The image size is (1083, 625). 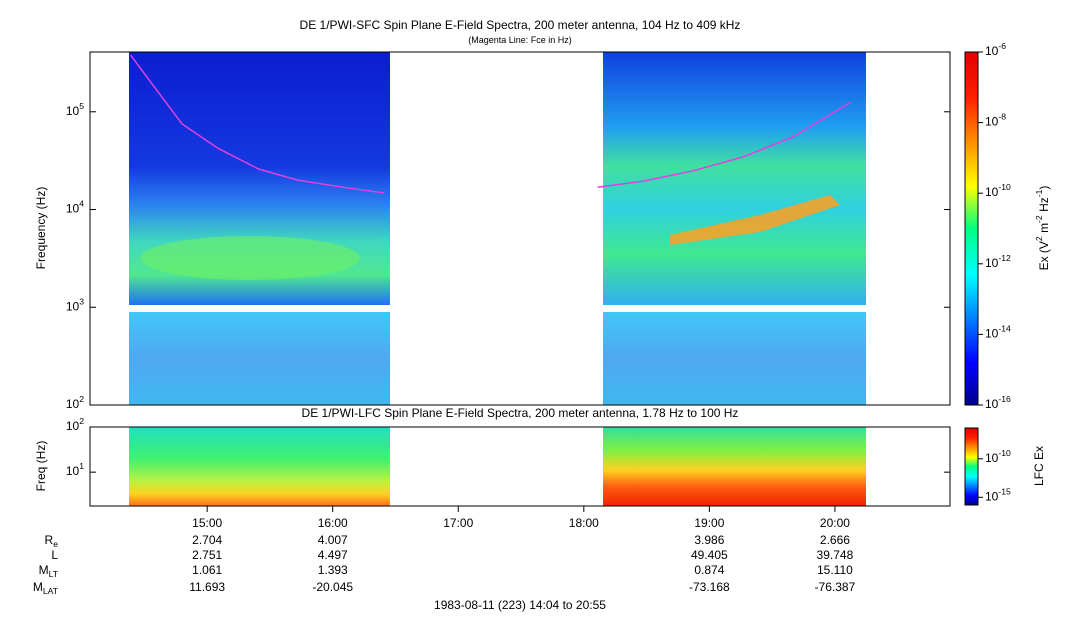 I want to click on text-part: 20:00, so click(x=835, y=523).